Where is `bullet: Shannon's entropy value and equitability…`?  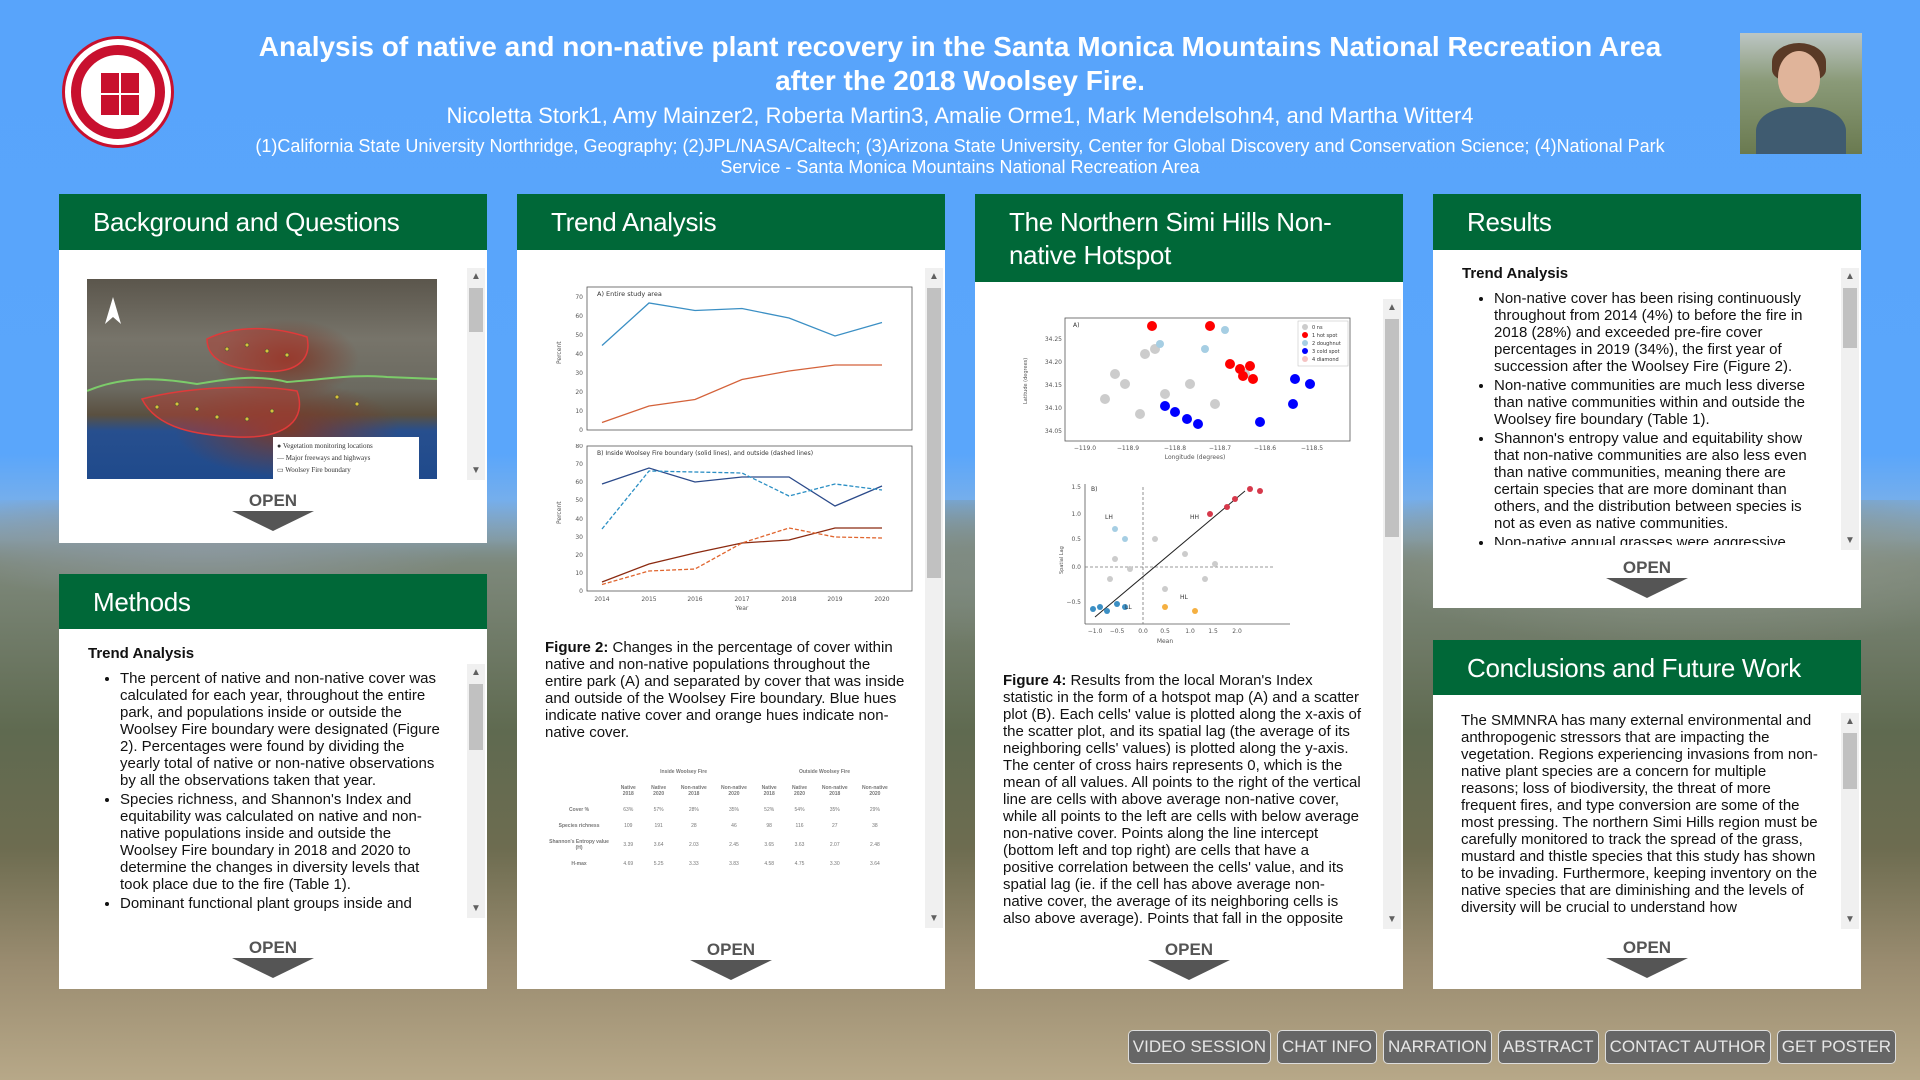
bullet: Shannon's entropy value and equitability… is located at coordinates (1658, 481).